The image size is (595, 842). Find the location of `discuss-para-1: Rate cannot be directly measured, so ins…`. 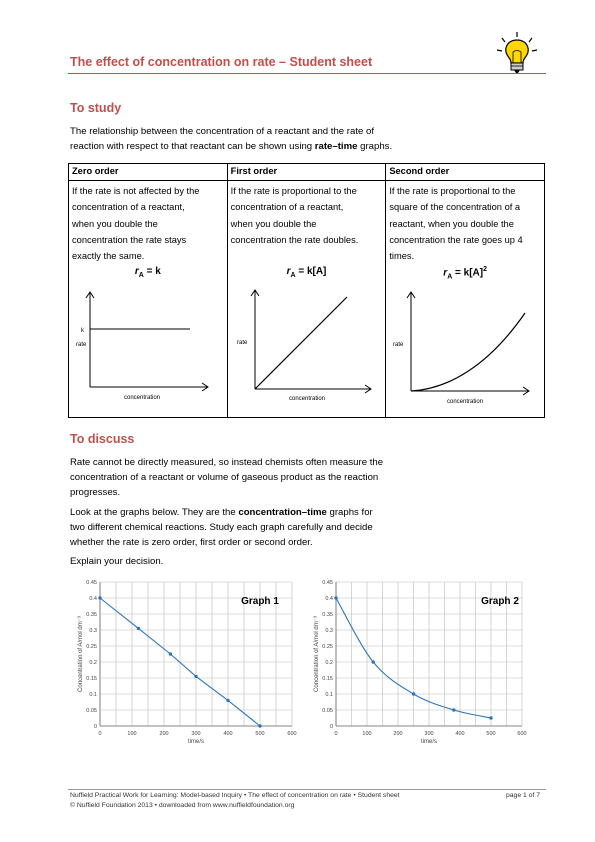

discuss-para-1: Rate cannot be directly measured, so ins… is located at coordinates (227, 477).